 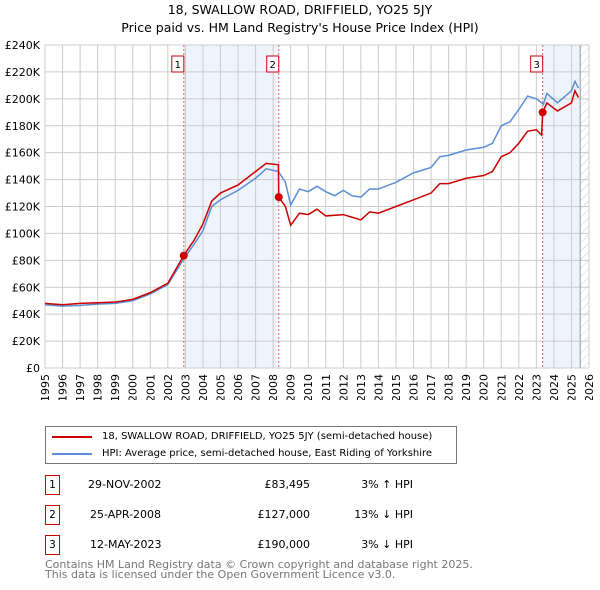 What do you see at coordinates (300, 9) in the screenshot?
I see `chart-title: 18, SWALLOW ROAD, DRIFFIELD, YO25 5JY` at bounding box center [300, 9].